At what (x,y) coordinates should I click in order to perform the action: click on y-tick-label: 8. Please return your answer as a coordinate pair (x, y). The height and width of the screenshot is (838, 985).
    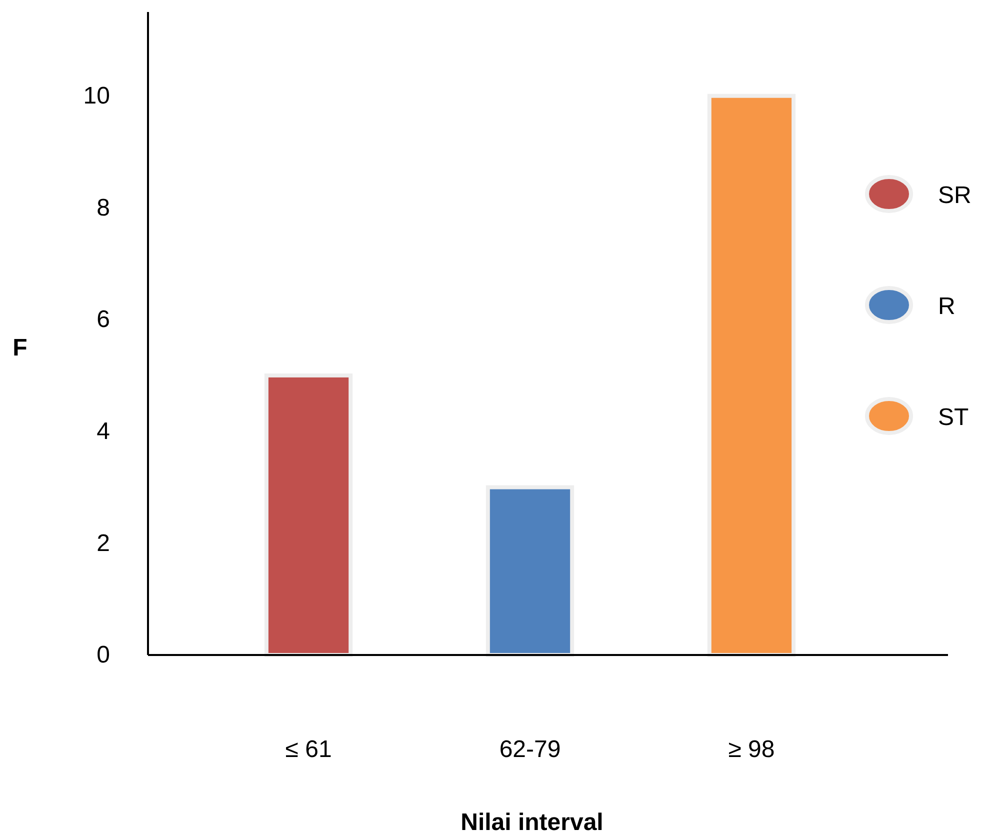
    Looking at the image, I should click on (103, 208).